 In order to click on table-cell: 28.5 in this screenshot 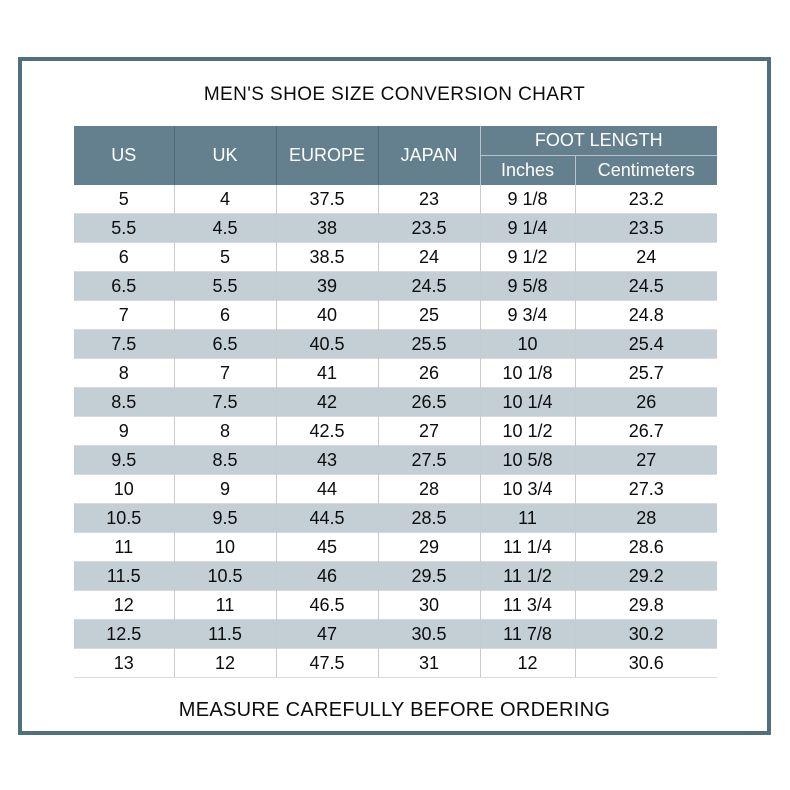, I will do `click(429, 518)`.